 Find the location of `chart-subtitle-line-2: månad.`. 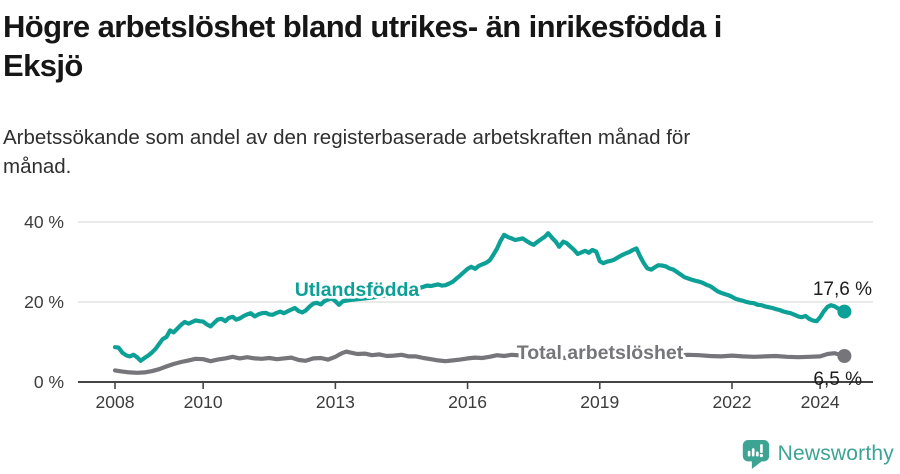

chart-subtitle-line-2: månad. is located at coordinates (37, 166).